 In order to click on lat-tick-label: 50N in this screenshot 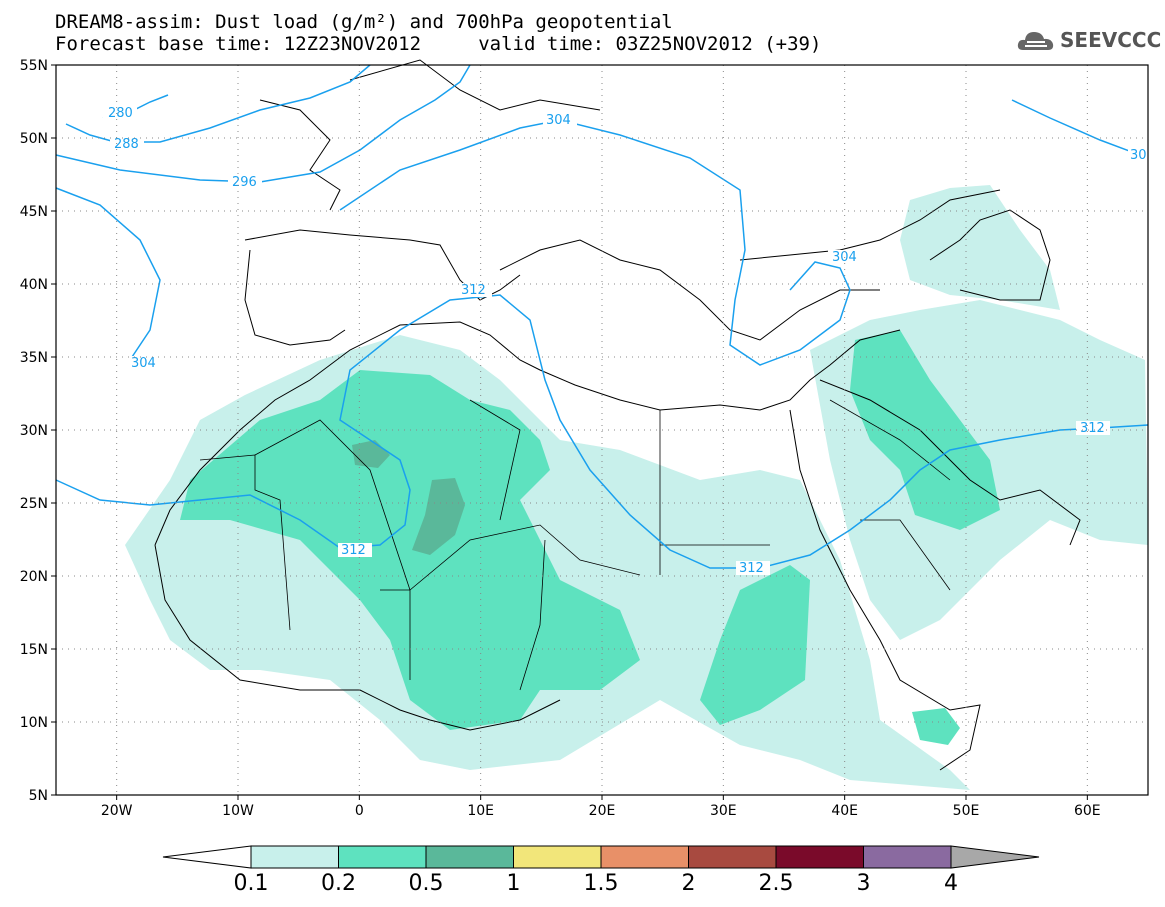, I will do `click(34, 139)`.